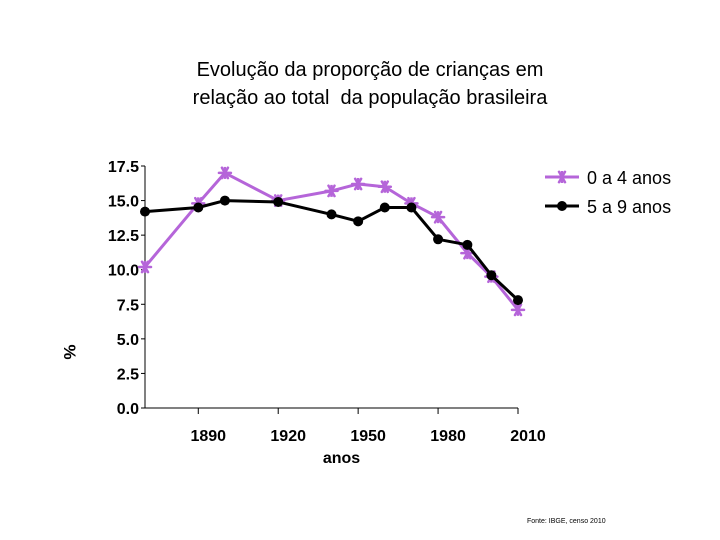  Describe the element at coordinates (123, 271) in the screenshot. I see `y-tick-label: 10.0` at that location.